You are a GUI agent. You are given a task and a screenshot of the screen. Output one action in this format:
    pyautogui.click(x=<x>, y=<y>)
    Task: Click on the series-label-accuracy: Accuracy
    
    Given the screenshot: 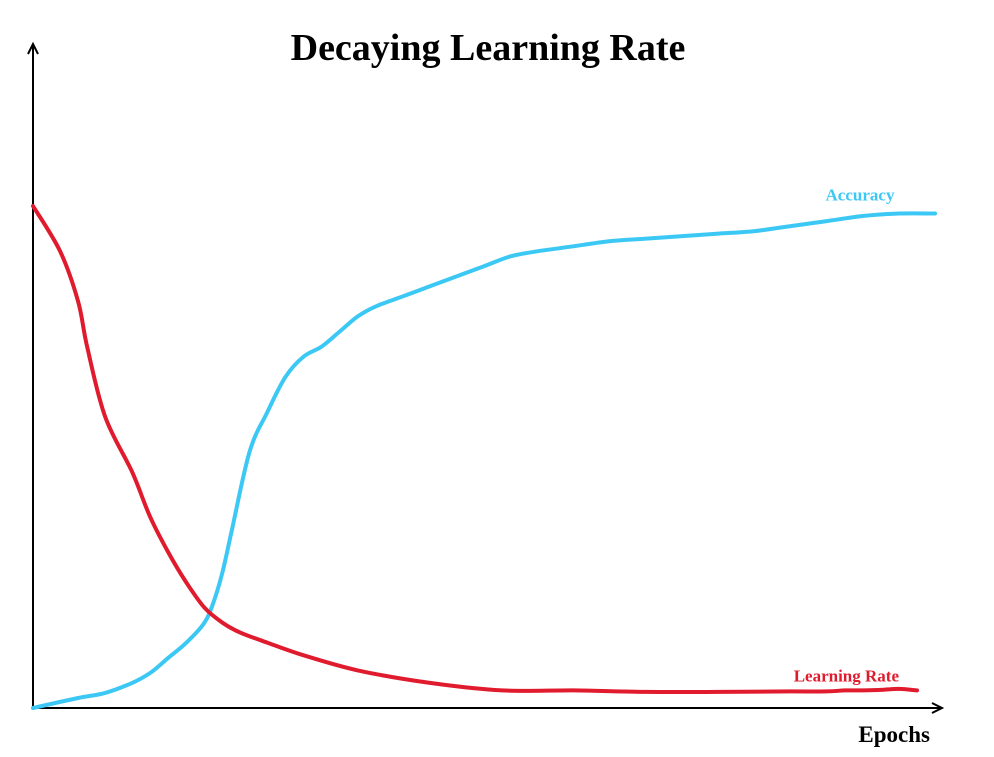 What is the action you would take?
    pyautogui.click(x=860, y=195)
    